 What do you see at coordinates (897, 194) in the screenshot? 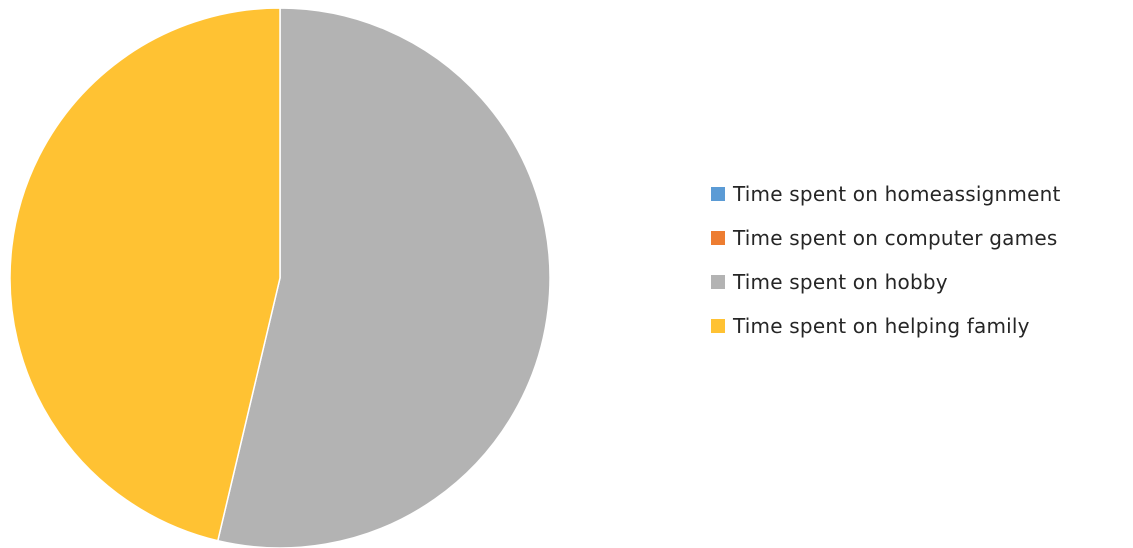
I see `legend-label: Time spent on homeassignment` at bounding box center [897, 194].